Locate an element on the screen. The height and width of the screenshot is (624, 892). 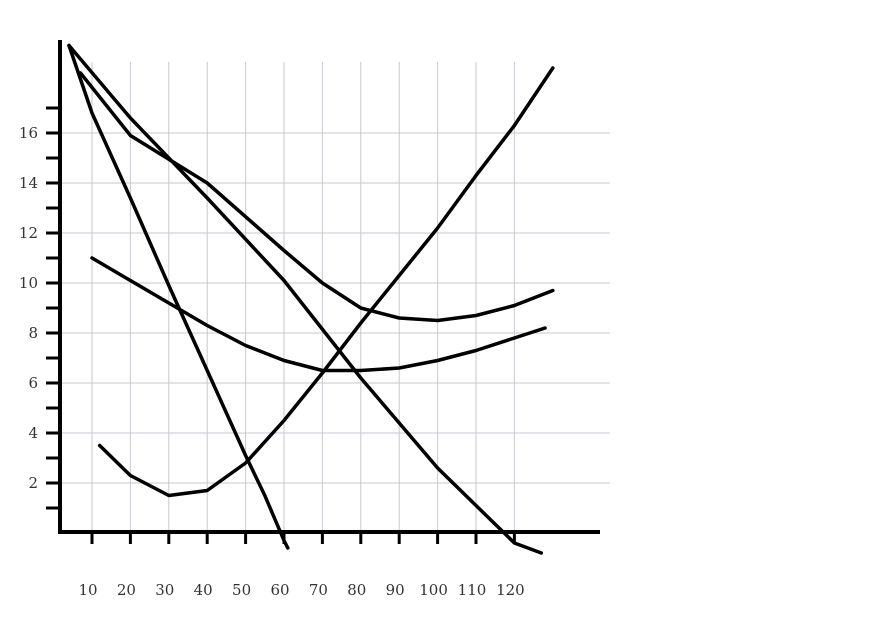
x-tick-label: 60 is located at coordinates (279, 590).